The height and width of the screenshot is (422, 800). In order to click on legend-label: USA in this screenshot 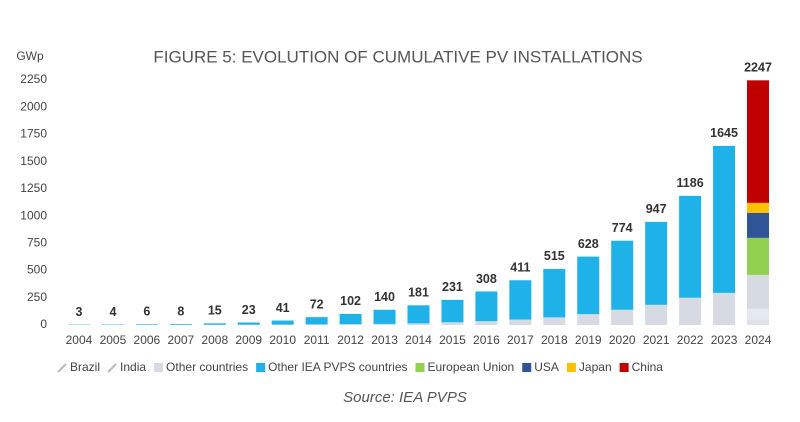, I will do `click(546, 367)`.